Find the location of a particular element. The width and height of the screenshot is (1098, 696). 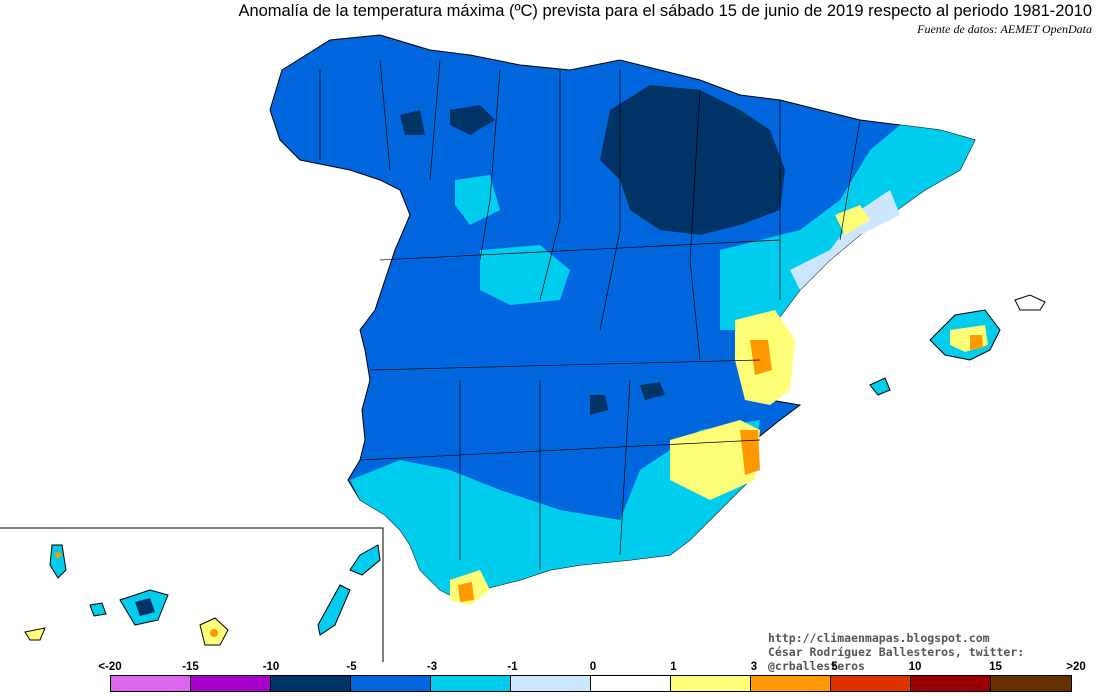

legend-labels: <-20 -15 -10 -5 -3 -1 0 1 3 5 10 15 >20 is located at coordinates (549, 668).